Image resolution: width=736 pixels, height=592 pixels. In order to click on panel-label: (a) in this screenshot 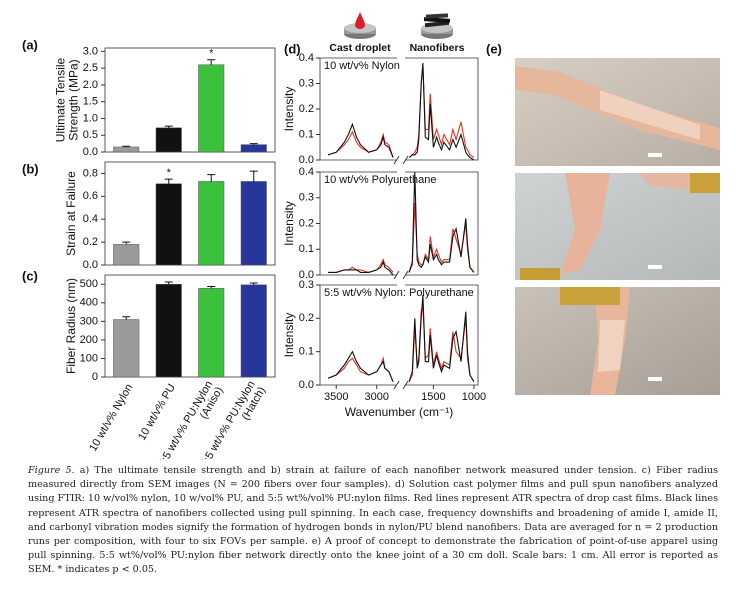, I will do `click(30, 44)`.